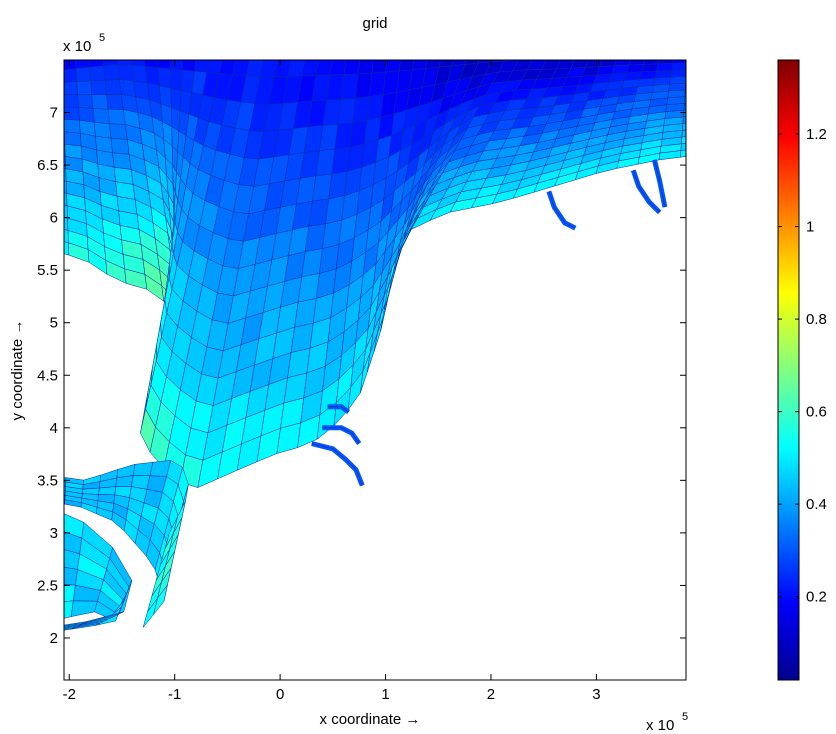 The width and height of the screenshot is (836, 734). I want to click on y-tick-label: 5, so click(54, 323).